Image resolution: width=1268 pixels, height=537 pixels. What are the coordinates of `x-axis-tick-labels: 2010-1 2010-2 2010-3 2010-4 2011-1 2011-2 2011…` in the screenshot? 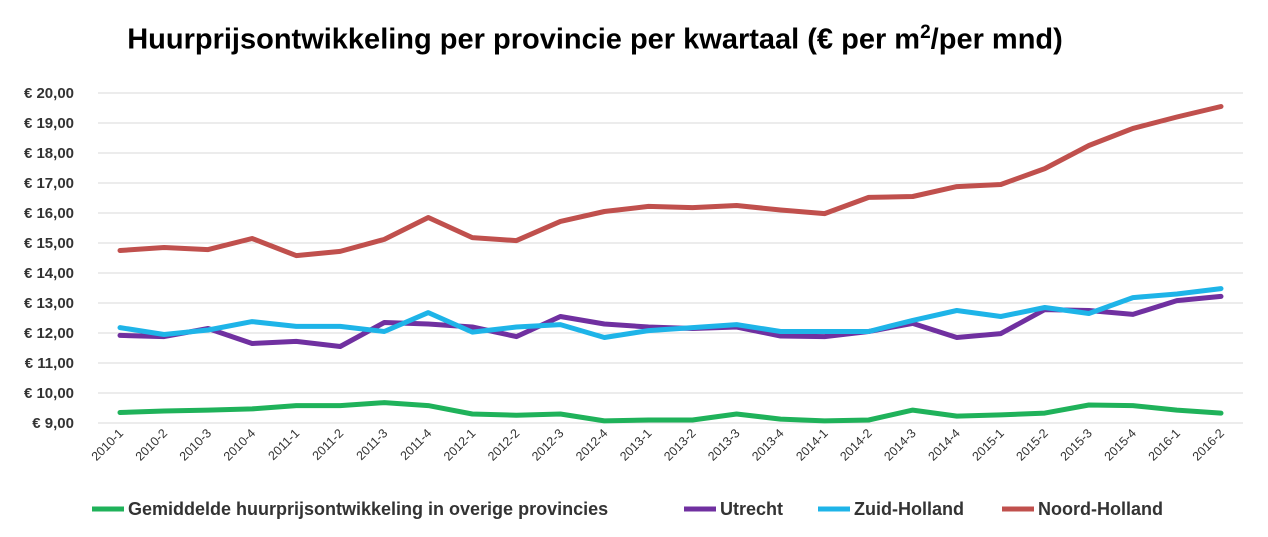 It's located at (658, 444).